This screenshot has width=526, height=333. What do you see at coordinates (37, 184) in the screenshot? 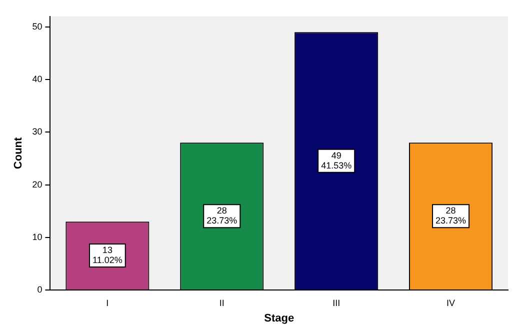
I see `y-tick-label: 20` at bounding box center [37, 184].